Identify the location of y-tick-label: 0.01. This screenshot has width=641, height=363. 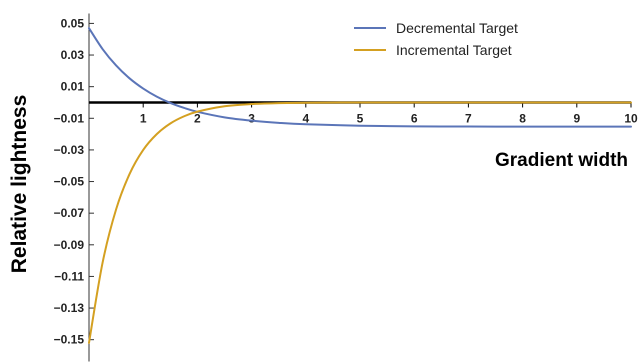
(73, 87).